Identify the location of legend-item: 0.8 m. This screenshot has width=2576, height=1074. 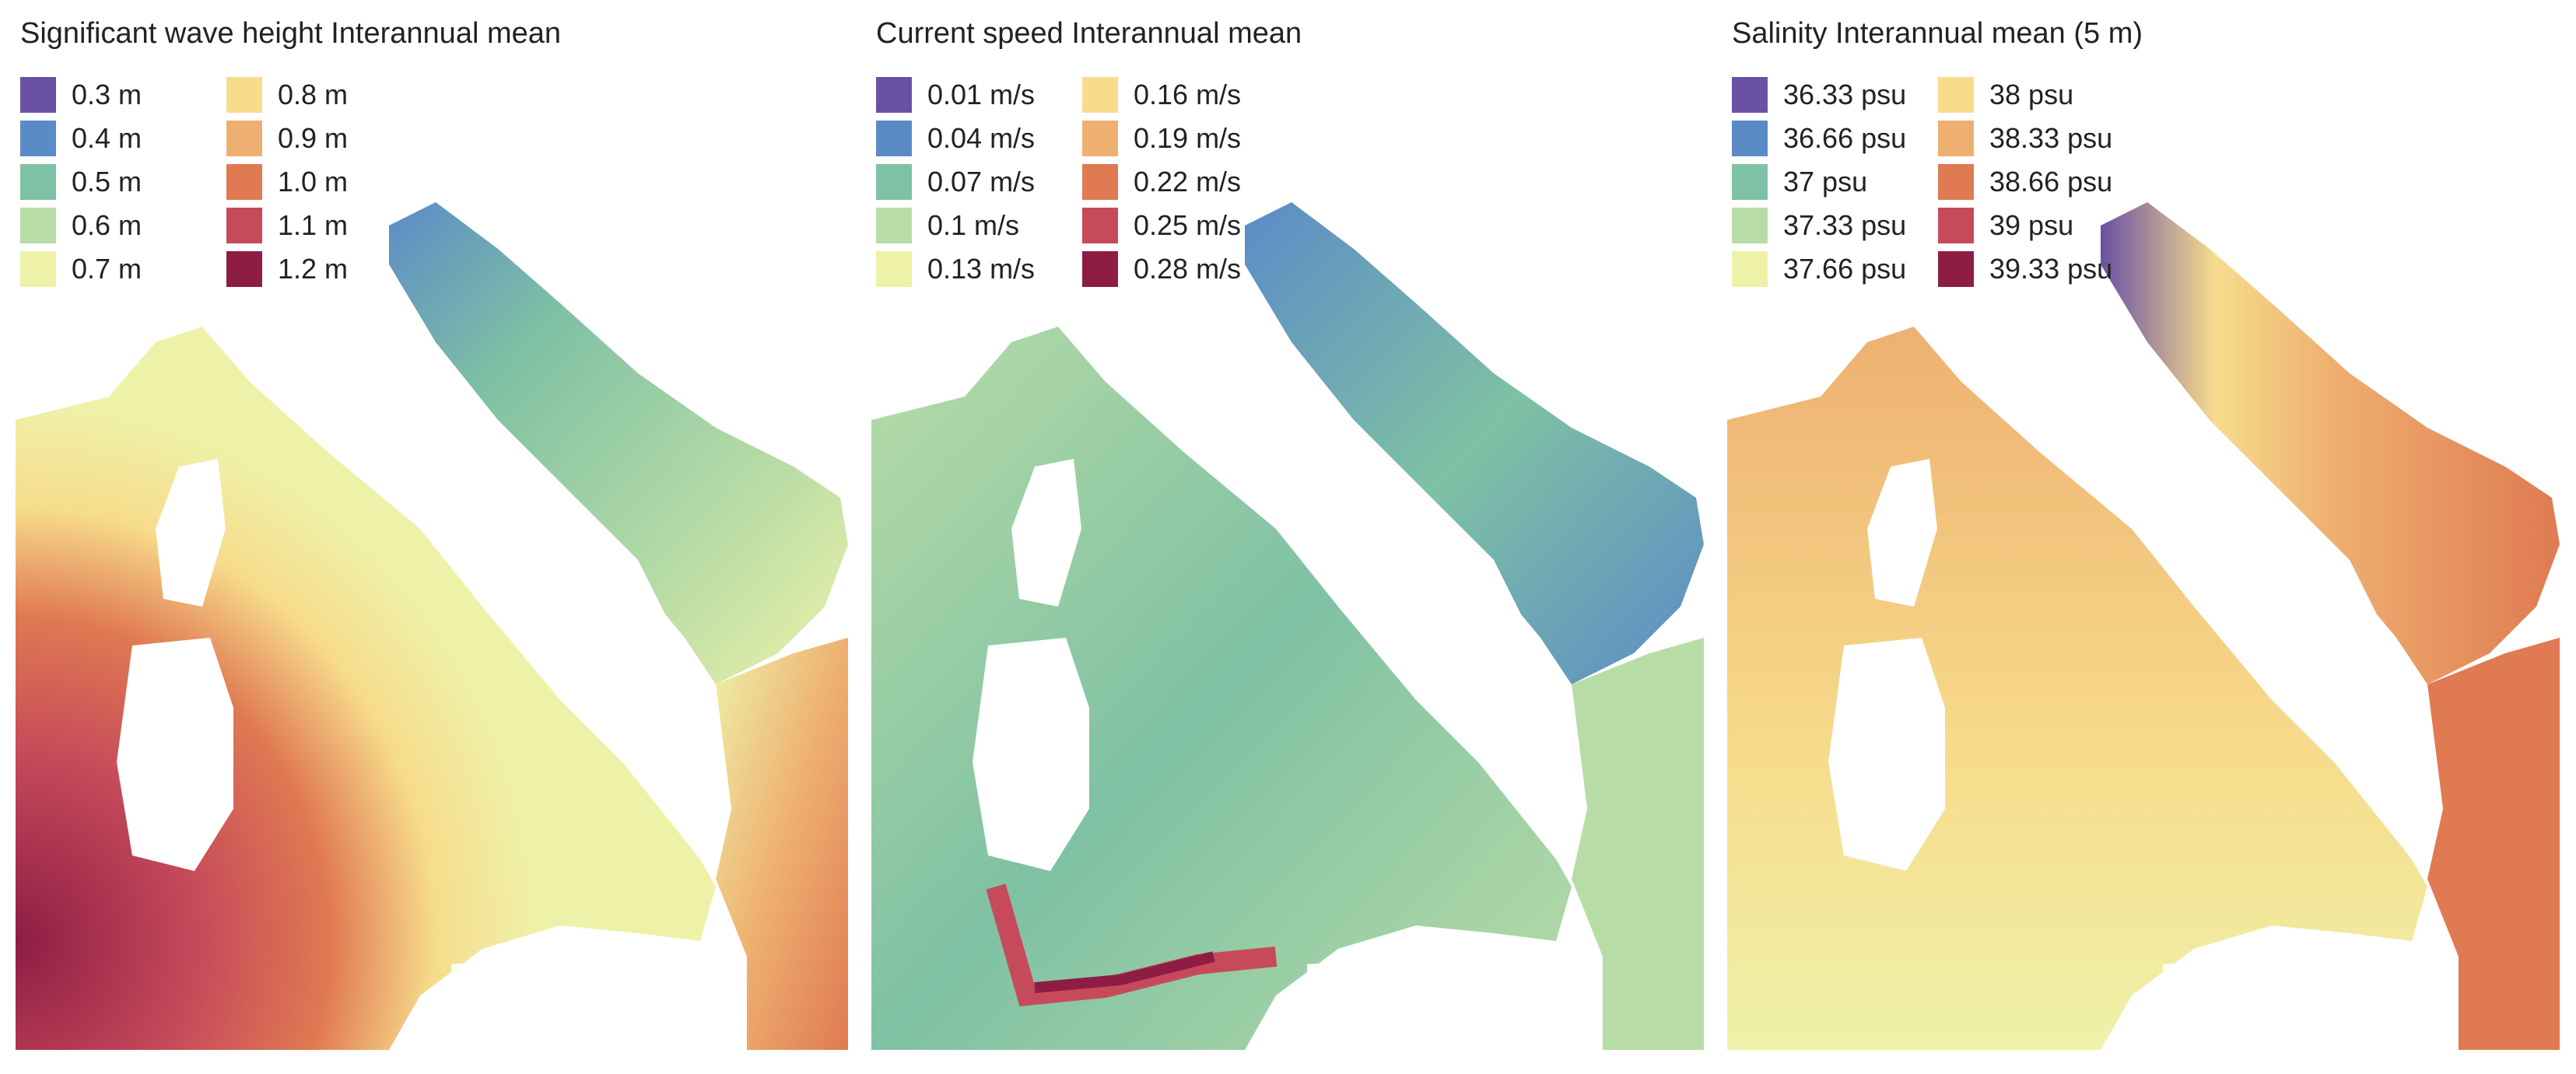
(304, 95).